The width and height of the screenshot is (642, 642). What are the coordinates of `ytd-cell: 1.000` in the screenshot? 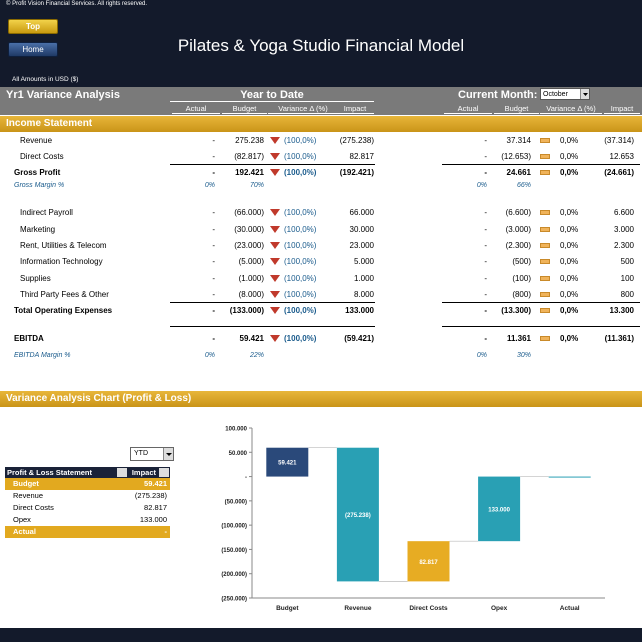 It's located at (363, 278).